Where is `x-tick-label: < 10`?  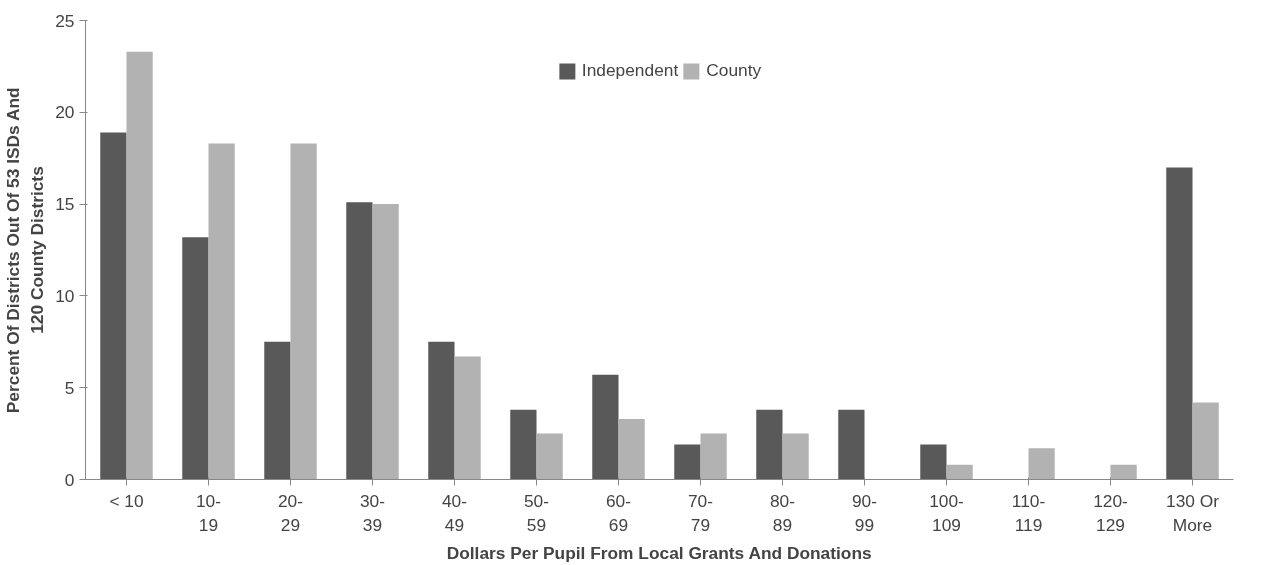 x-tick-label: < 10 is located at coordinates (126, 500).